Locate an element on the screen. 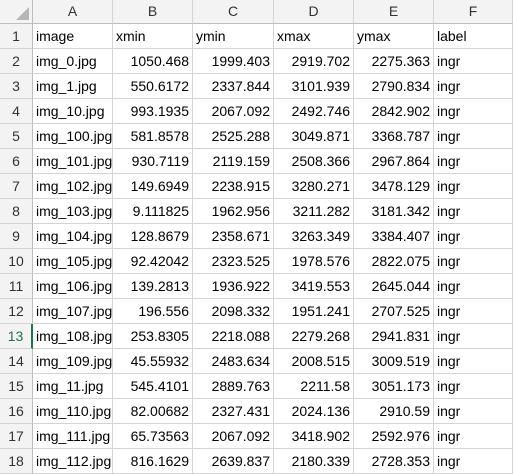 This screenshot has width=513, height=474. column-header-c: C is located at coordinates (233, 12).